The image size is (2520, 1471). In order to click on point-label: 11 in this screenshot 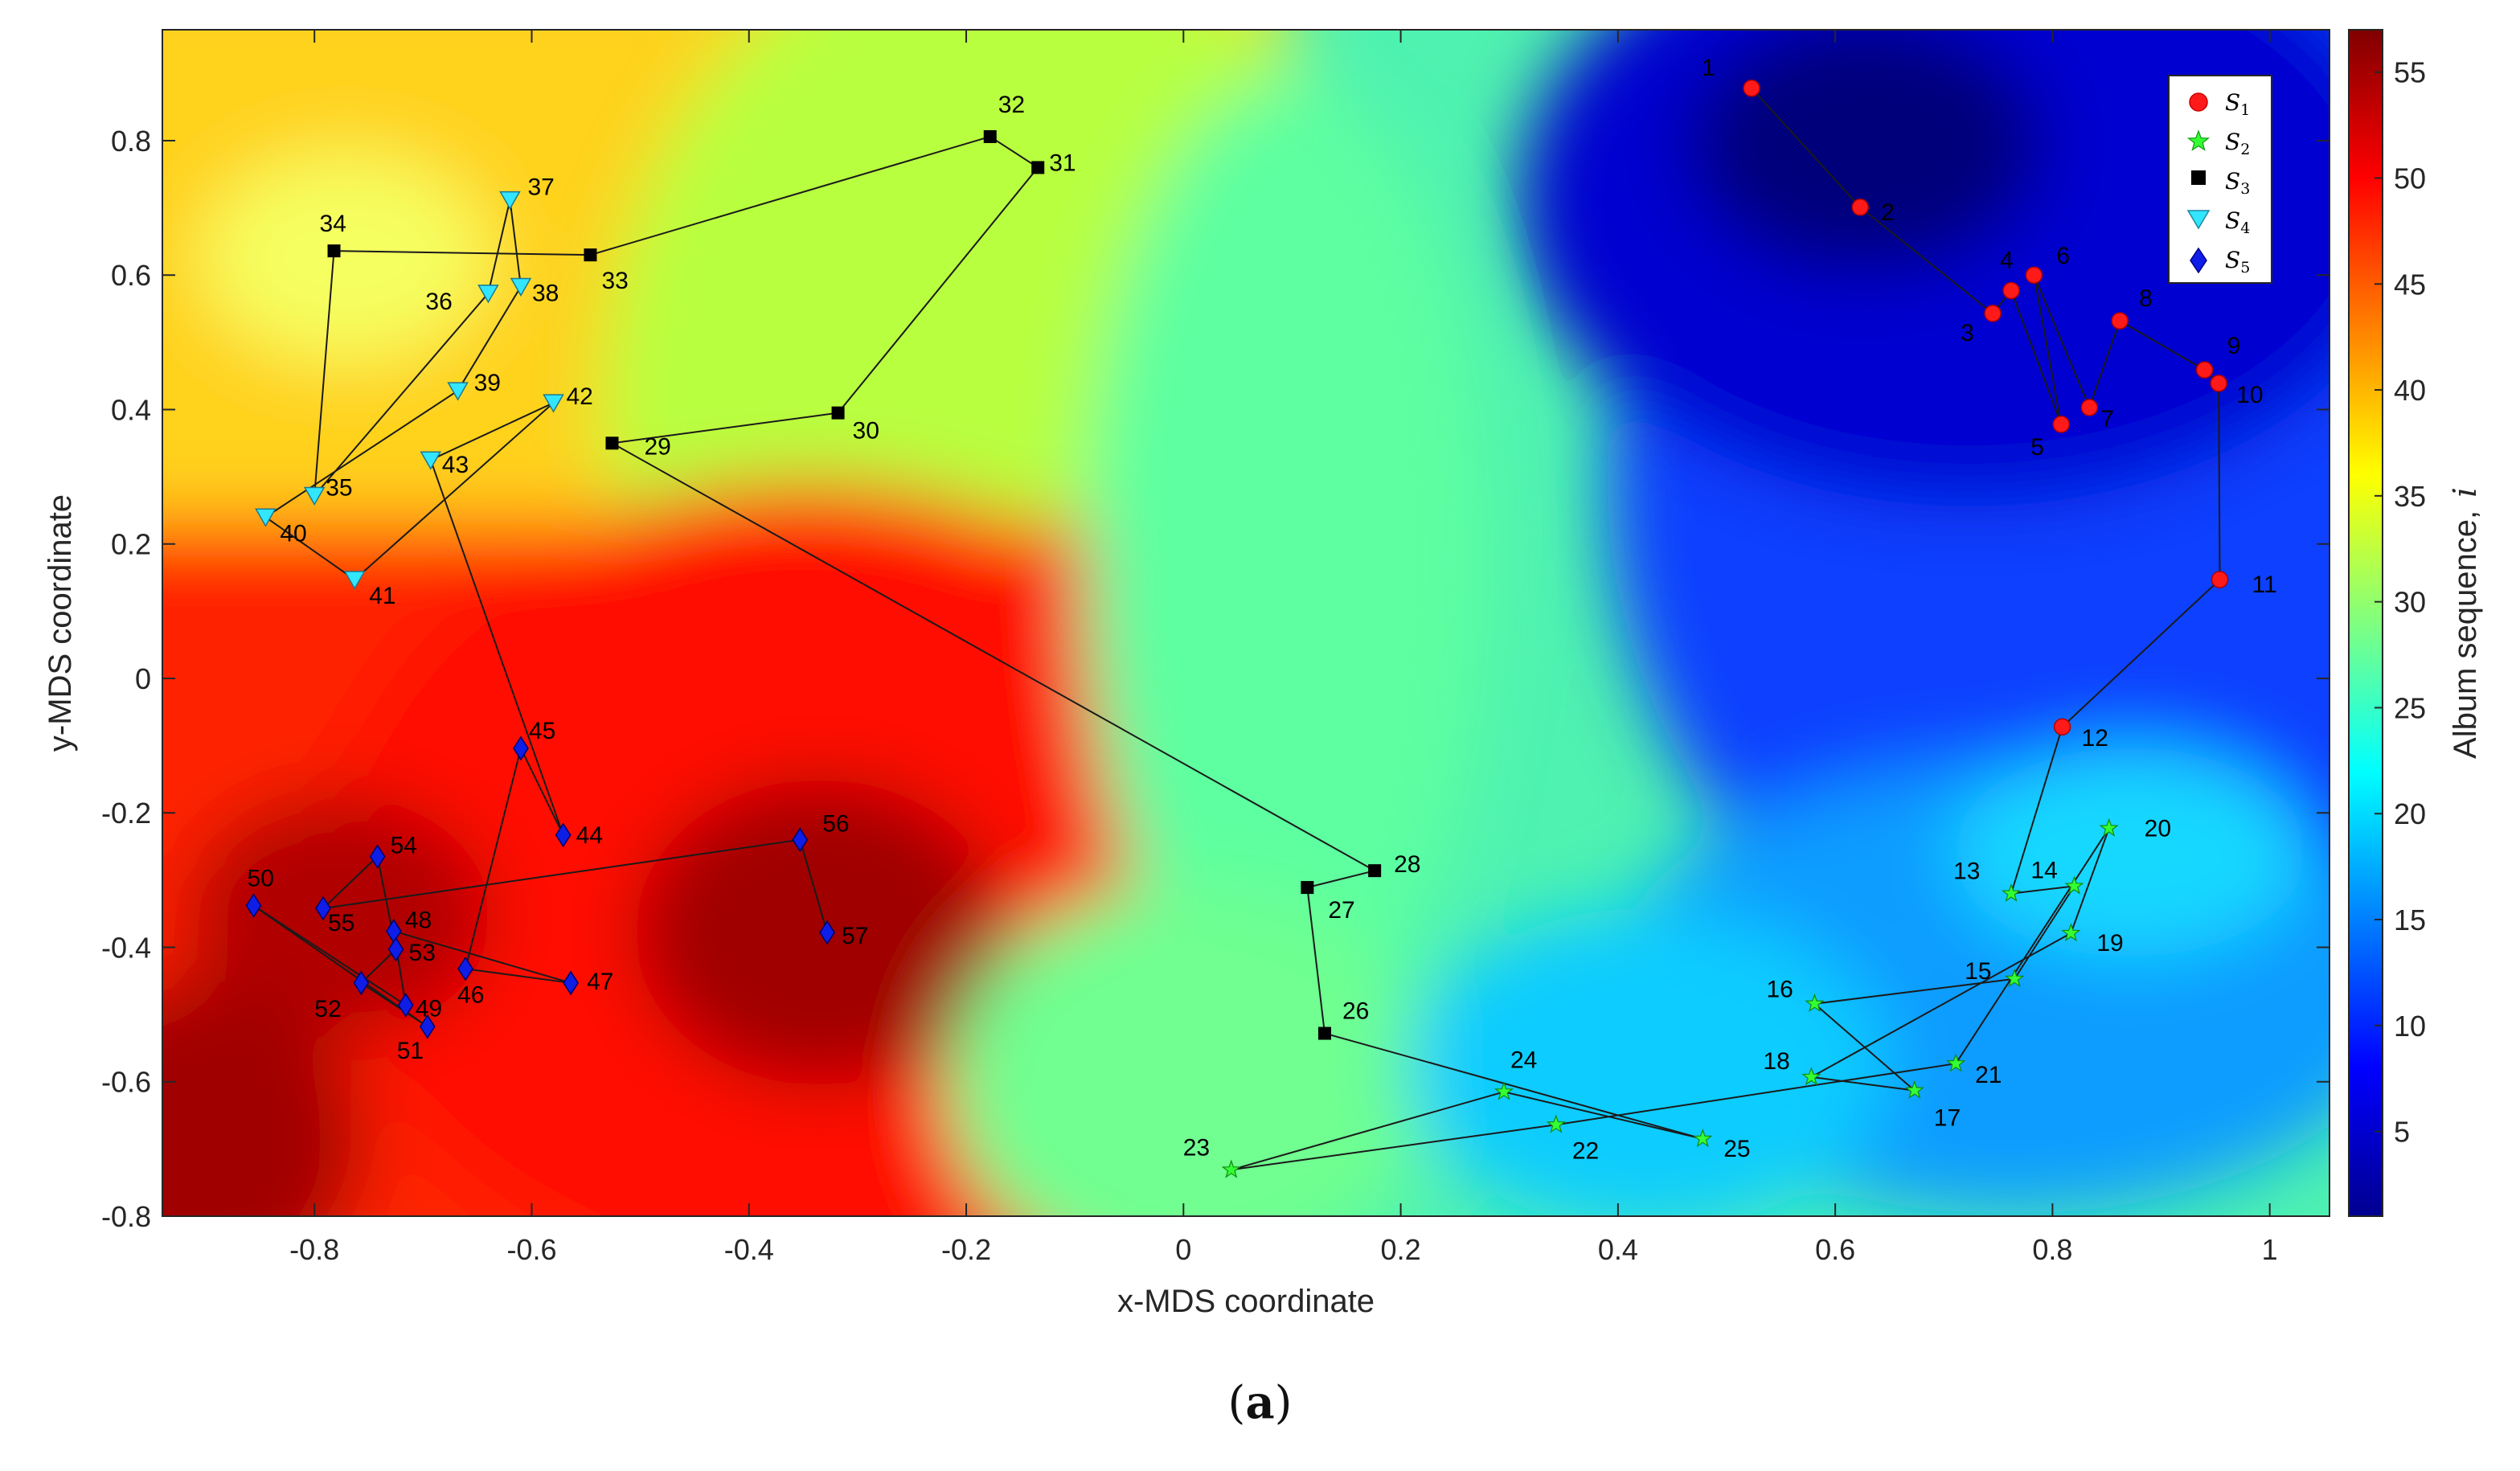, I will do `click(2264, 585)`.